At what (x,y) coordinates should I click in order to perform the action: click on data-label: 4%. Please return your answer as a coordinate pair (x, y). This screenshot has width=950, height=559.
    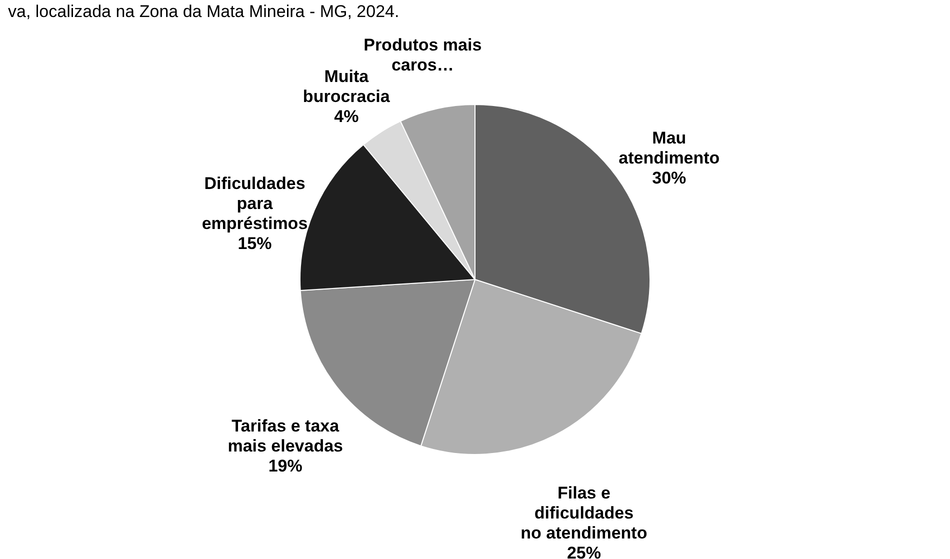
    Looking at the image, I should click on (346, 116).